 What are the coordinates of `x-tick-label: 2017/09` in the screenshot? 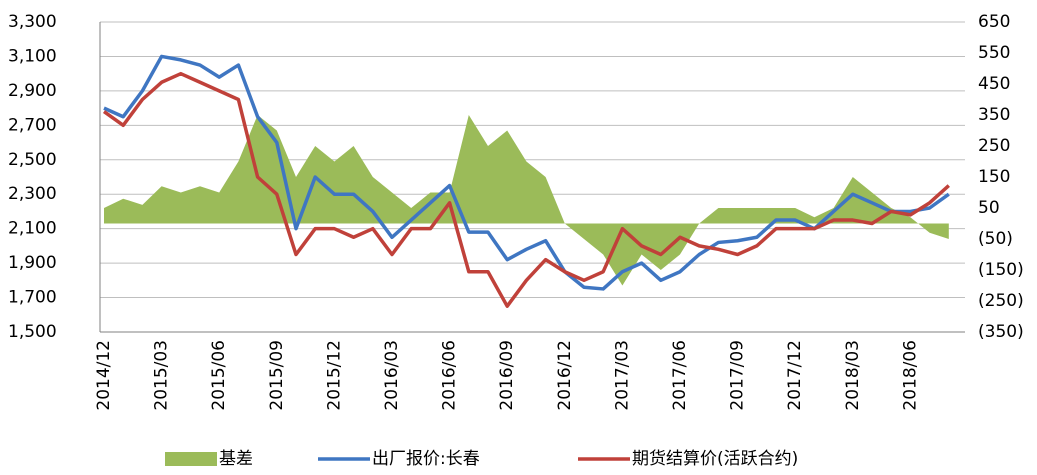 It's located at (738, 375).